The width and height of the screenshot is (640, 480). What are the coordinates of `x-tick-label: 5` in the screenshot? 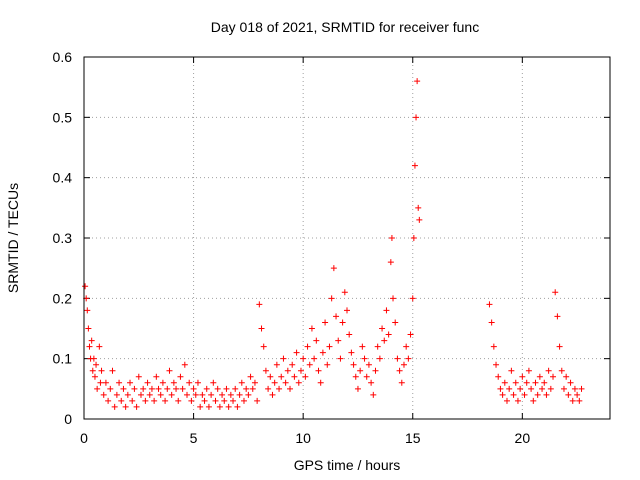 It's located at (194, 438).